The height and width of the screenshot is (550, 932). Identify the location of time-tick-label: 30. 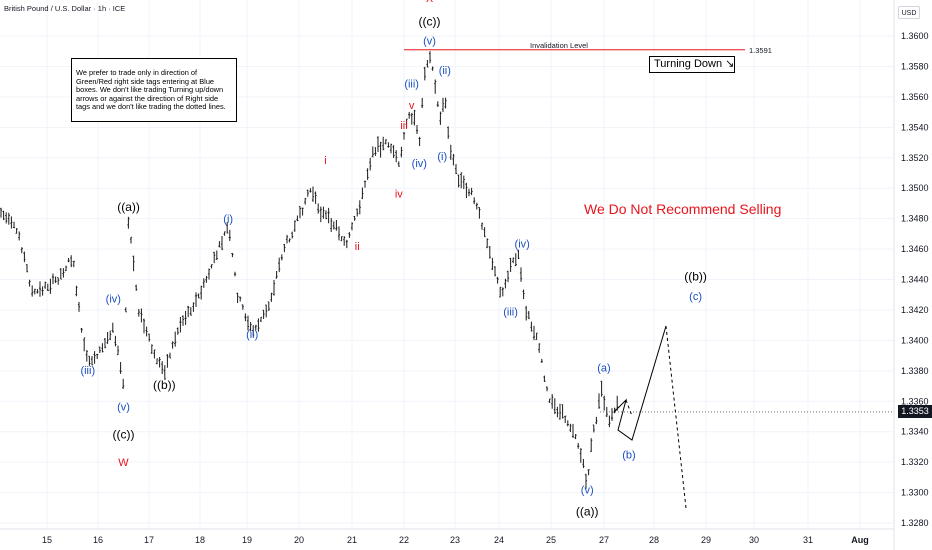
(754, 540).